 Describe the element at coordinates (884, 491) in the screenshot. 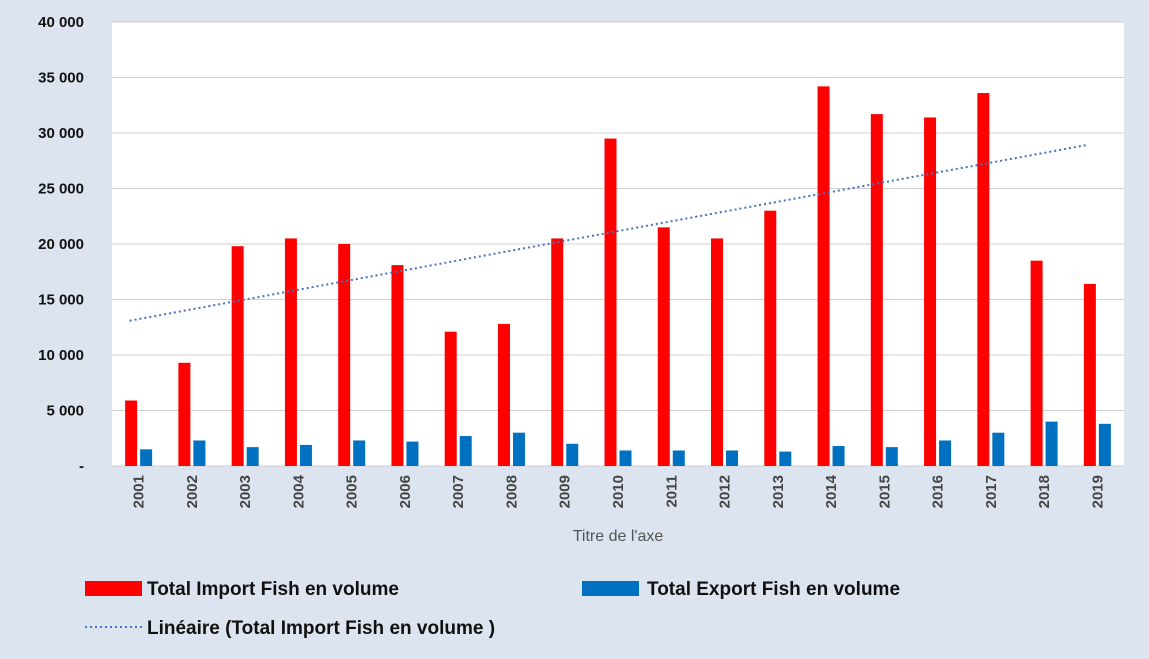

I see `x-tick-label: 2015` at that location.